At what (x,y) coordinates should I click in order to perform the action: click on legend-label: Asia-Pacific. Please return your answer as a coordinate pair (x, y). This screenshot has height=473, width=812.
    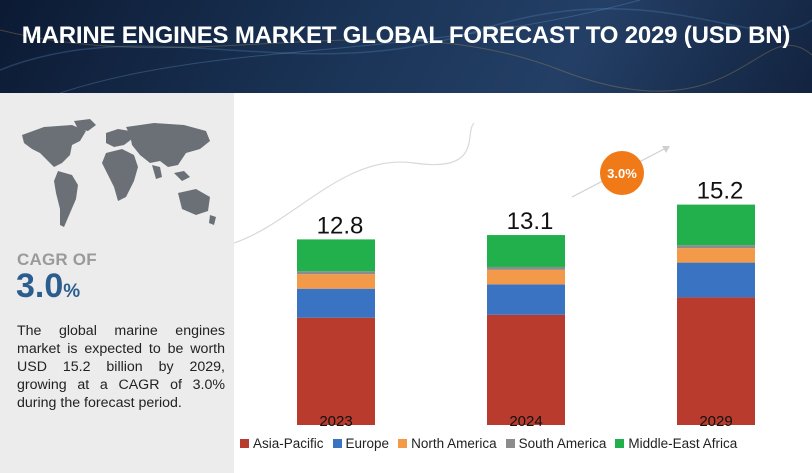
    Looking at the image, I should click on (288, 443).